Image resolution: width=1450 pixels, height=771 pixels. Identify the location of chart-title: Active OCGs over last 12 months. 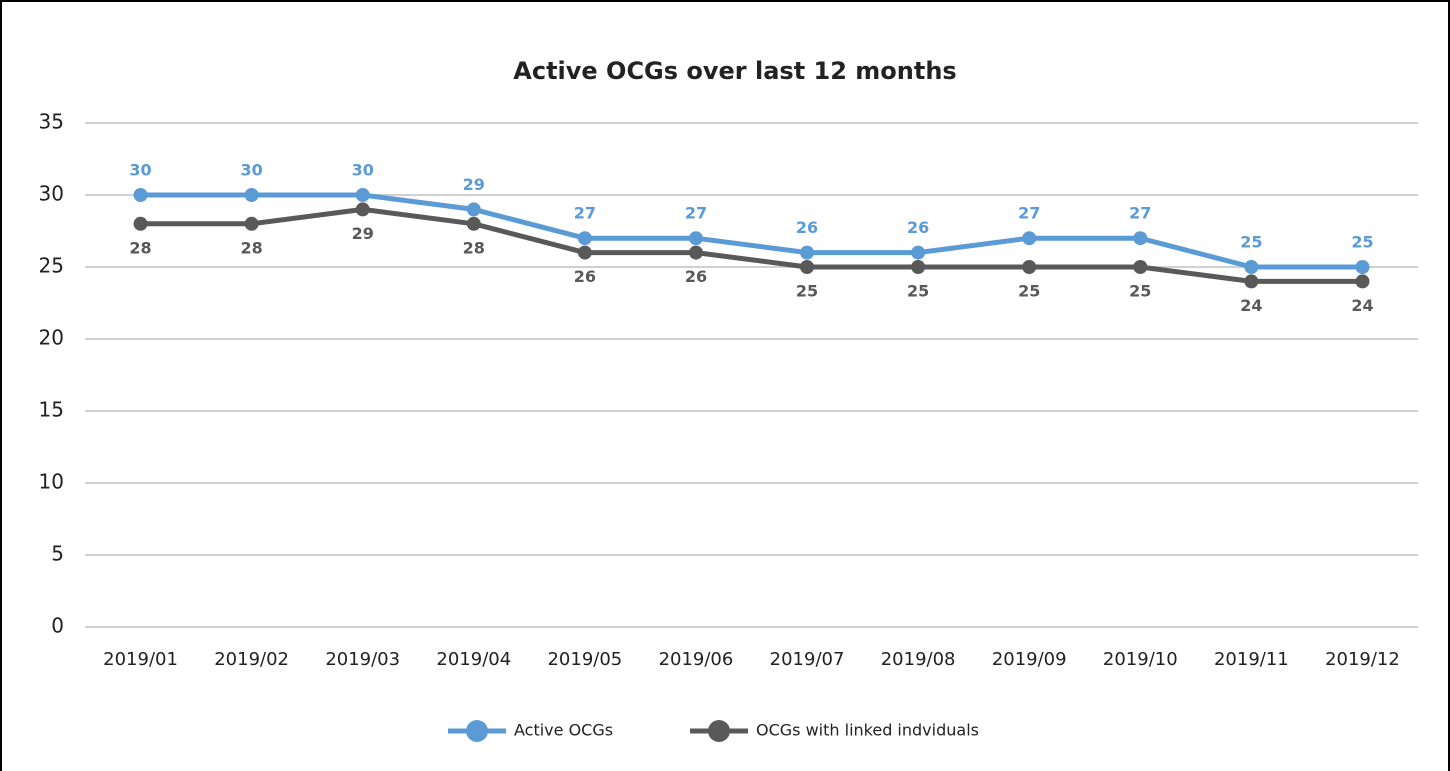
(734, 71).